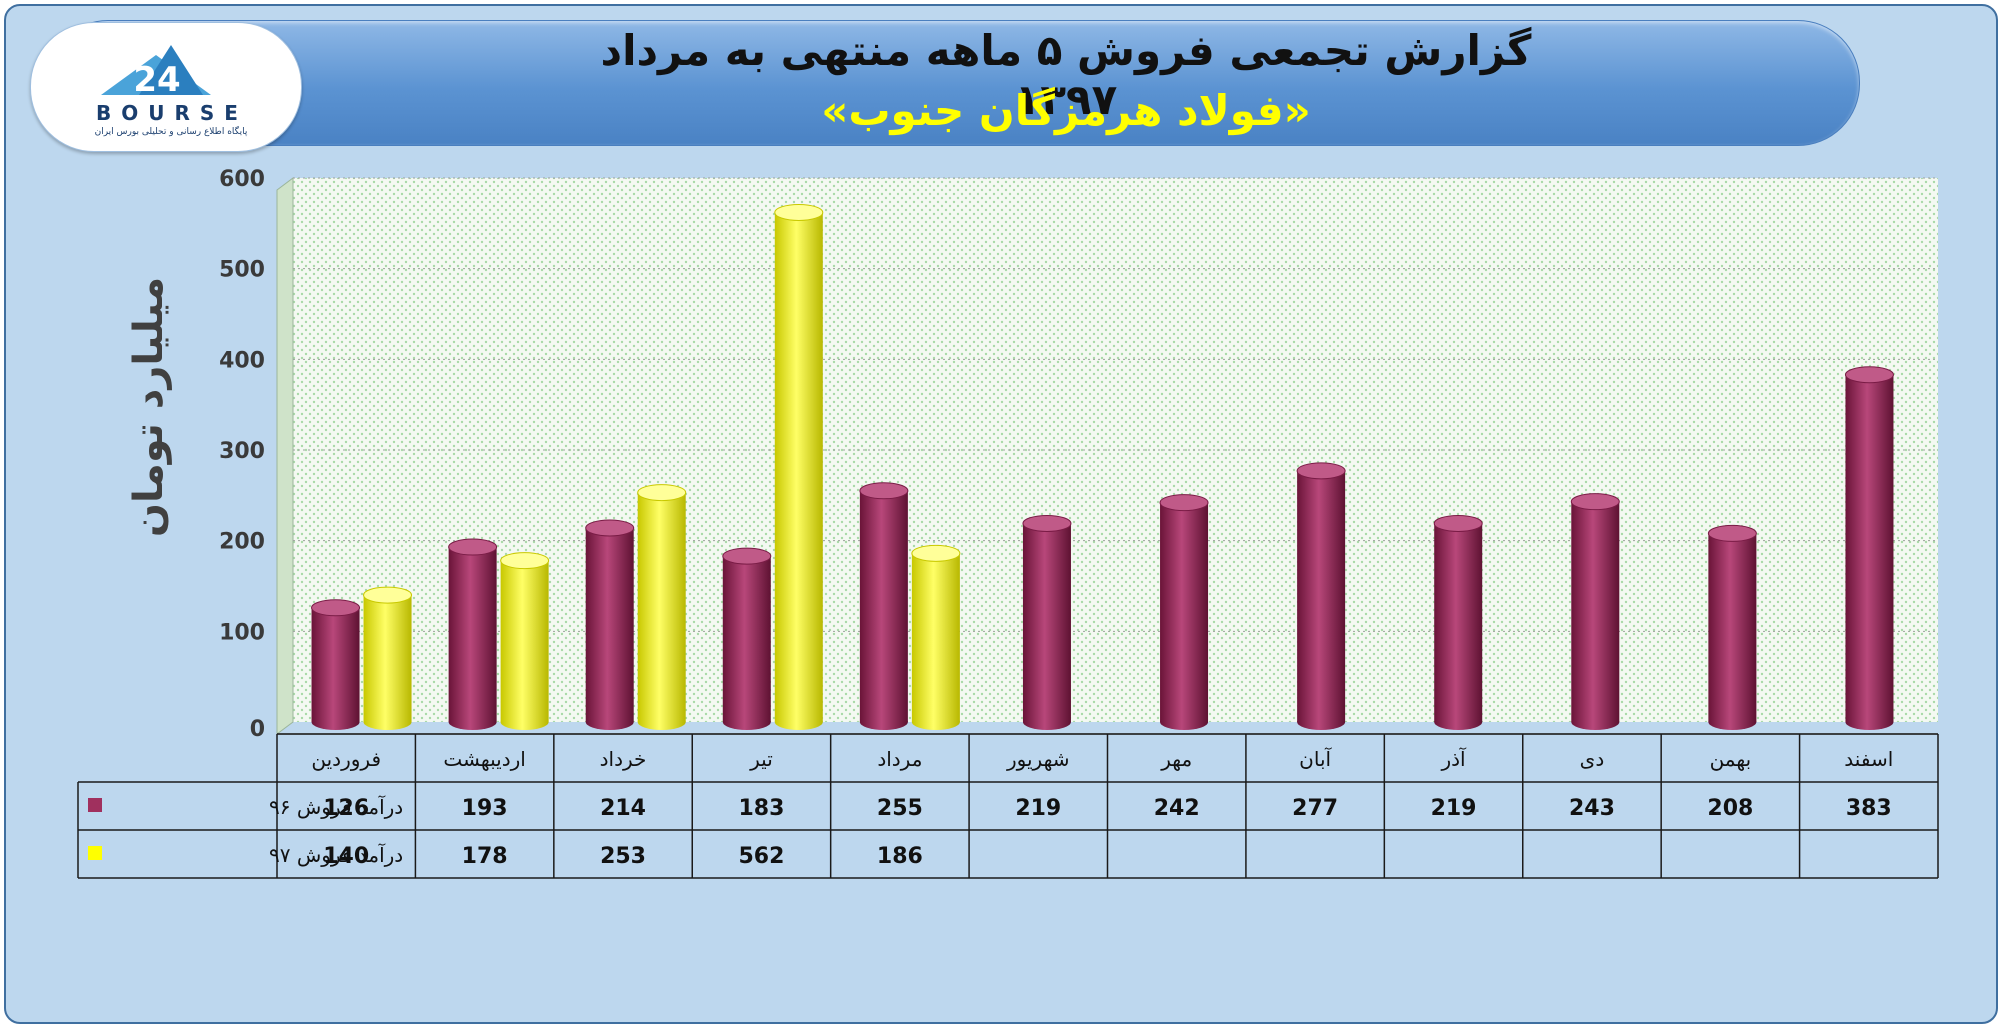  What do you see at coordinates (485, 808) in the screenshot?
I see `data-label: 193` at bounding box center [485, 808].